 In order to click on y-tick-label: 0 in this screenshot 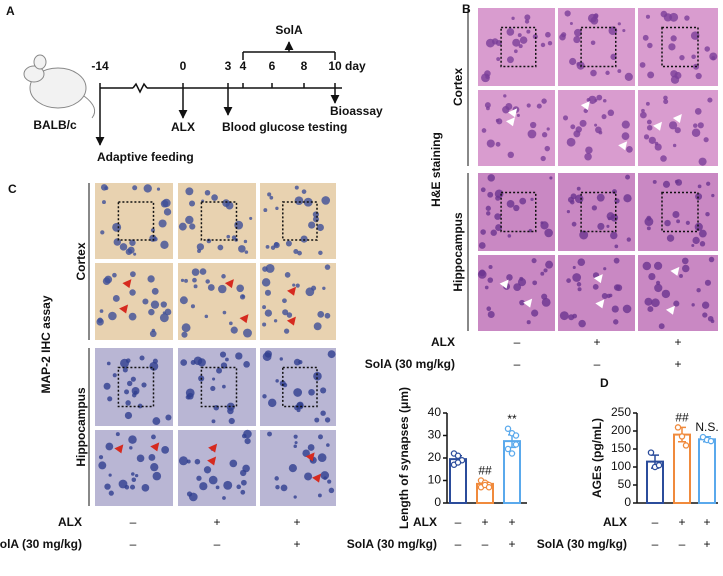, I will do `click(437, 502)`.